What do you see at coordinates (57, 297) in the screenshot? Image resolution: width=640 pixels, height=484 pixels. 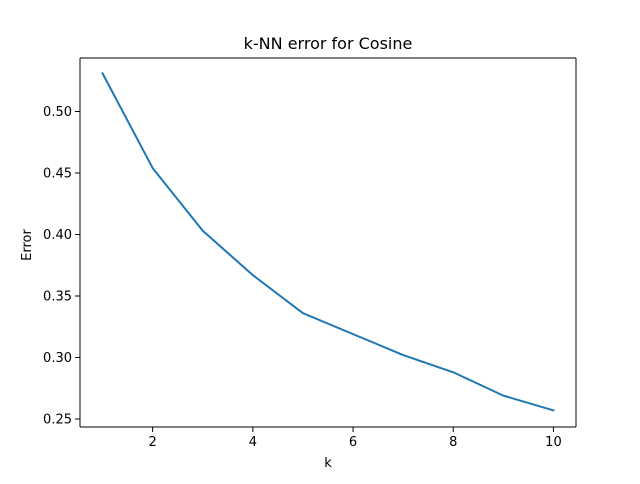 I see `y-tick-label: 0.35` at bounding box center [57, 297].